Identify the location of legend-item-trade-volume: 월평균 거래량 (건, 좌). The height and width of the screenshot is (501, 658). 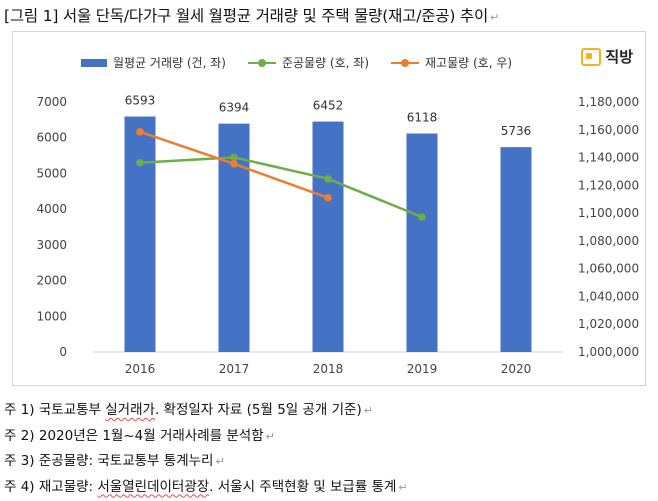
(153, 62).